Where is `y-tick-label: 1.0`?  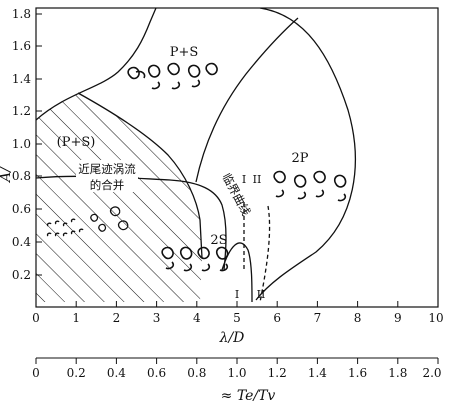
y-tick-label: 1.0 is located at coordinates (21, 144).